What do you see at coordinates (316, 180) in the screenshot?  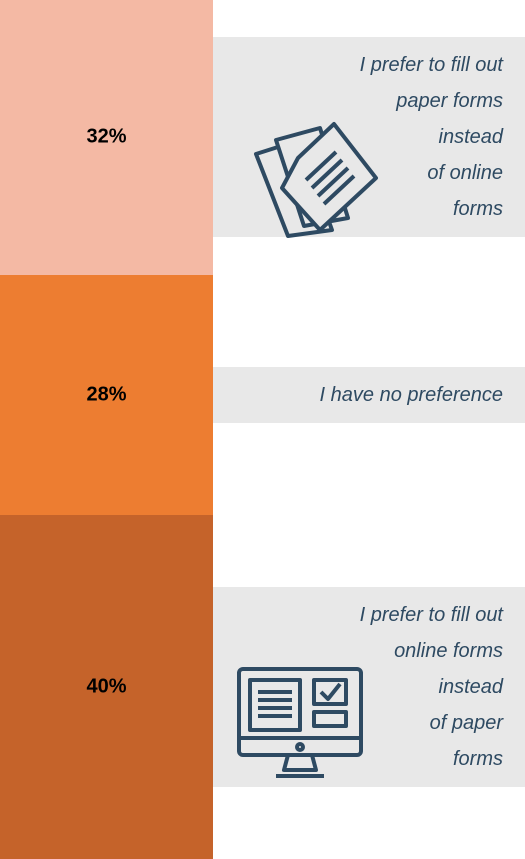 I see `paper-icon` at bounding box center [316, 180].